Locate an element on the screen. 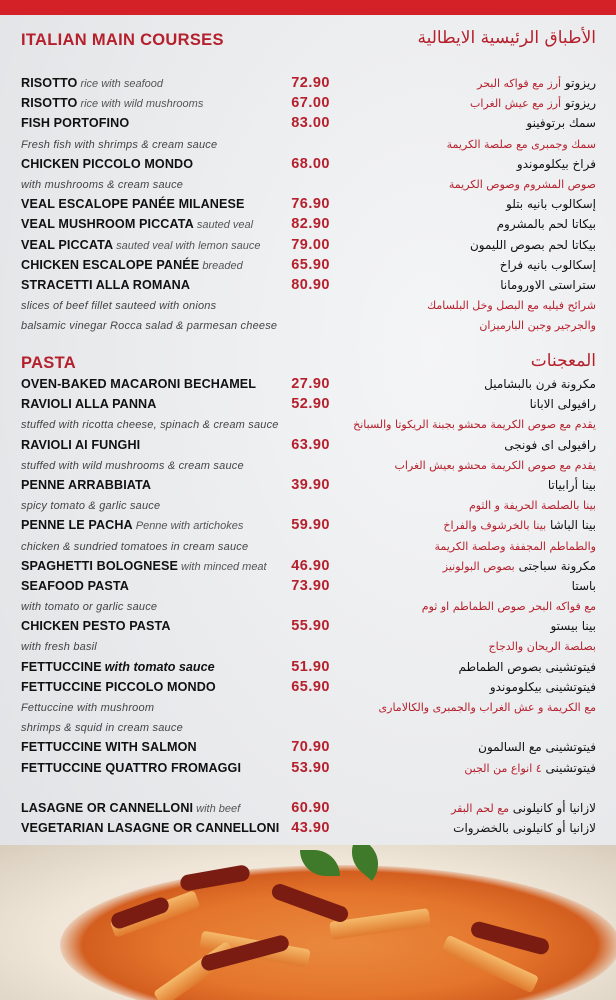 The image size is (616, 1000). item-name-arabic: فيتوتشينى ٤ انواع من الجبن is located at coordinates (530, 768).